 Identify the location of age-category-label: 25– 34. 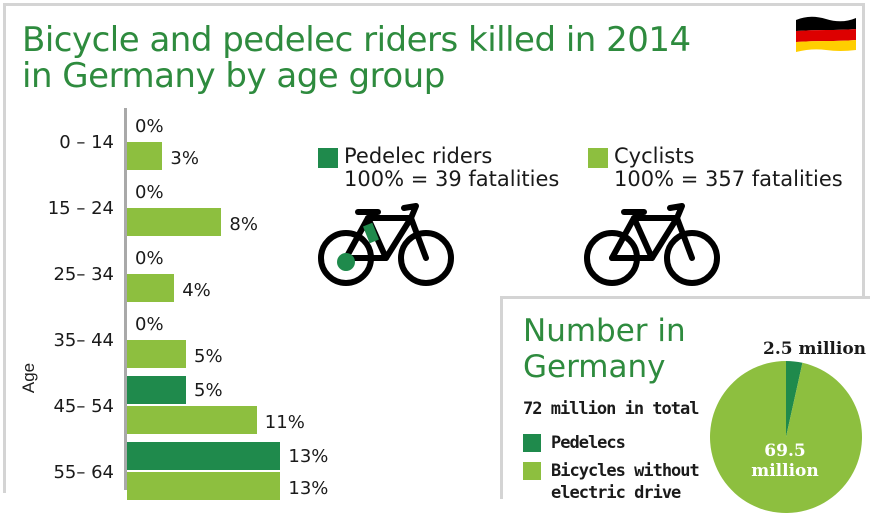
(83, 274).